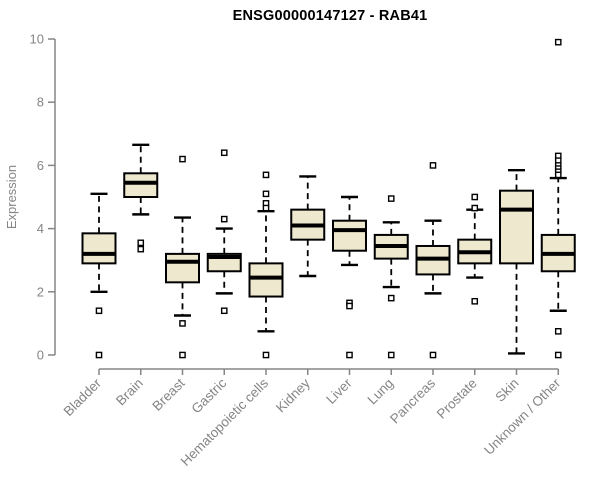 Image resolution: width=600 pixels, height=500 pixels. What do you see at coordinates (168, 394) in the screenshot?
I see `x-tick-label-breast: Breast` at bounding box center [168, 394].